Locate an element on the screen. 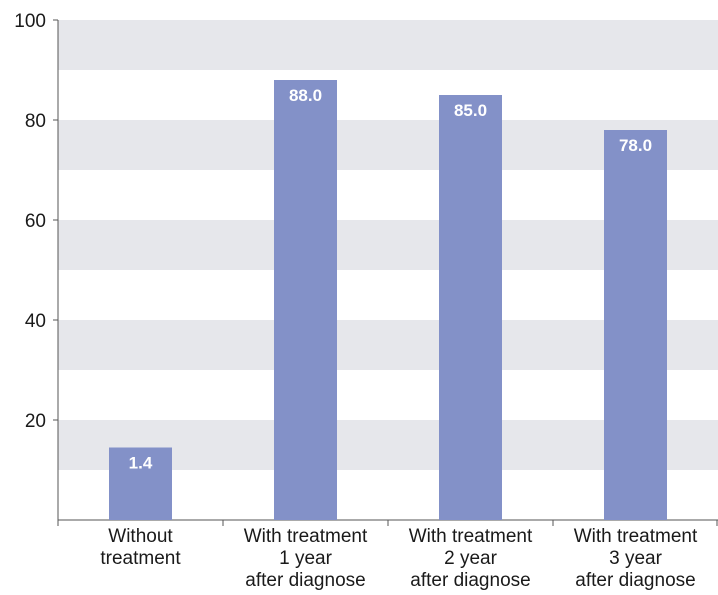  x-tick-label: Without is located at coordinates (140, 536).